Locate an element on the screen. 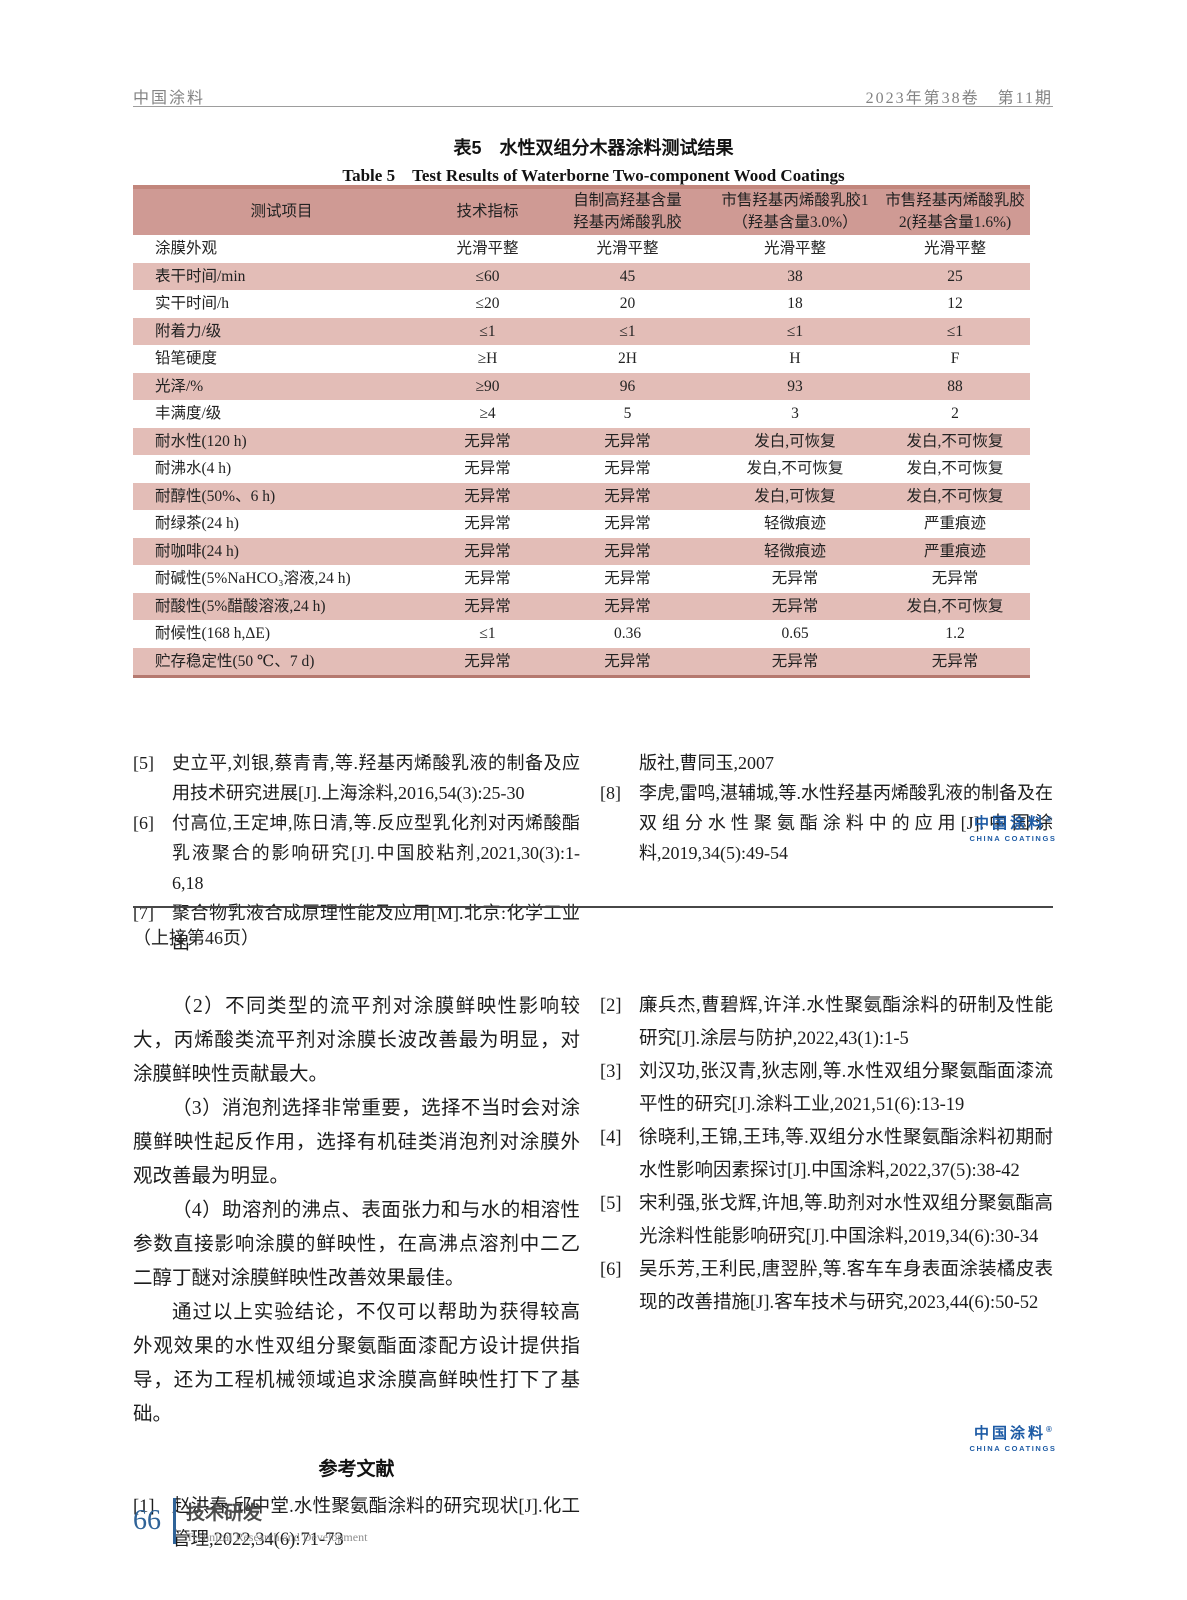  table-row: 耐水性(120 h) 无异常 无异常 发白,可恢复 发白,不可恢复 is located at coordinates (581, 441).